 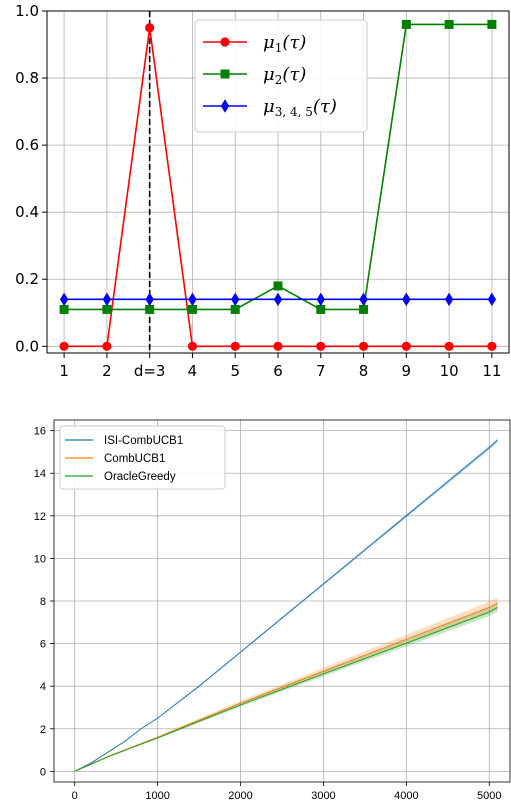 I want to click on y-tick-label: 8, so click(x=43, y=602).